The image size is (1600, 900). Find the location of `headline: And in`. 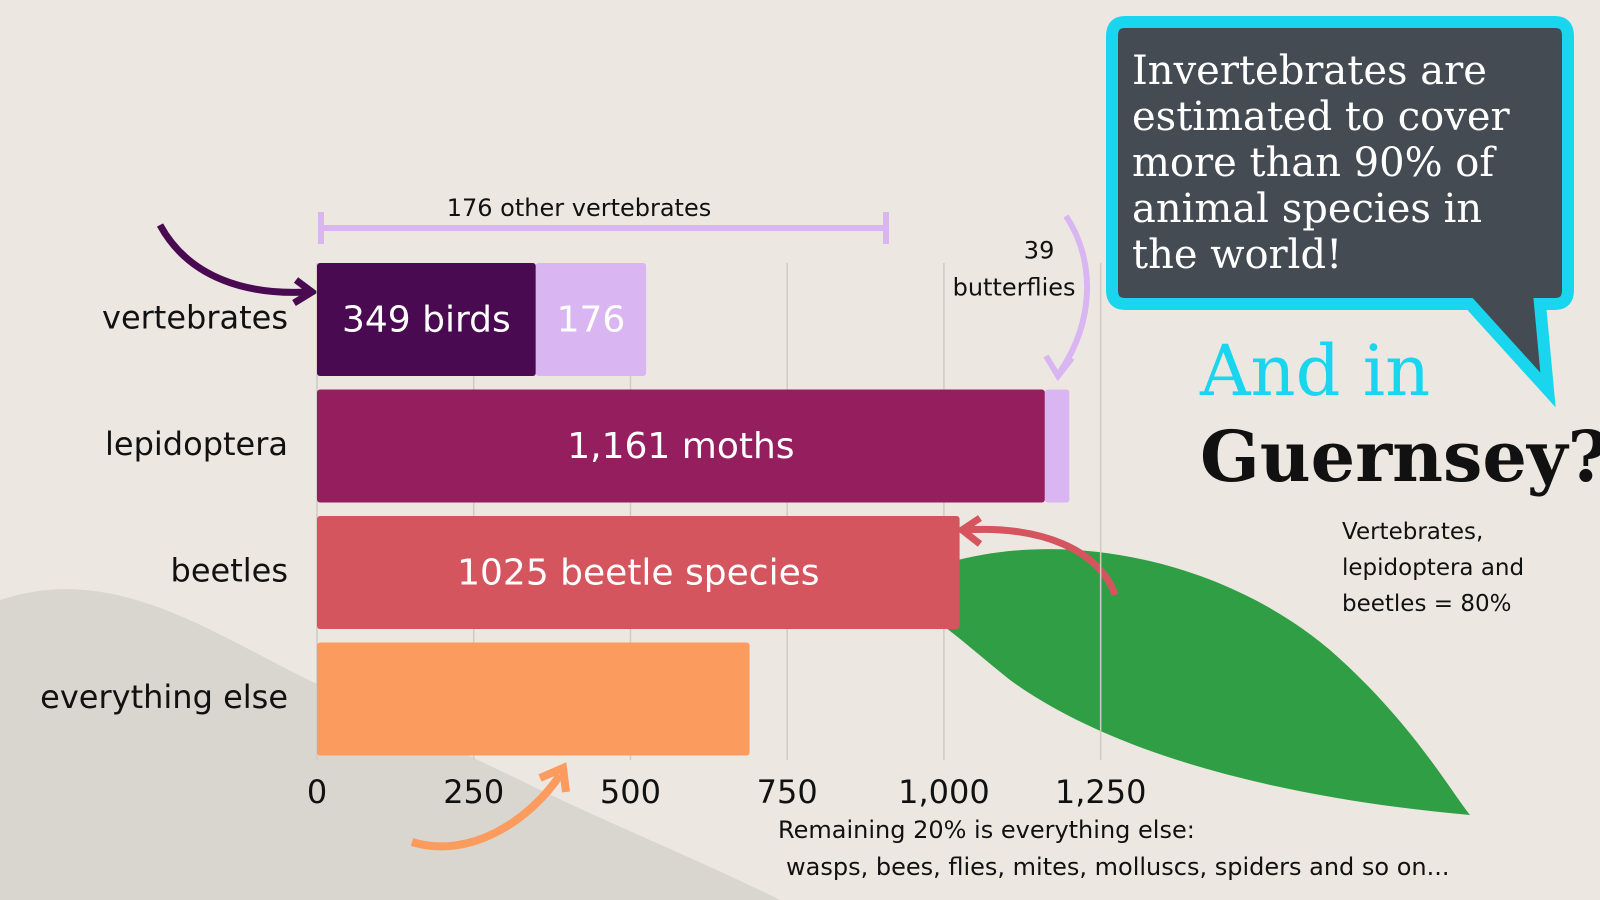

headline: And in is located at coordinates (1315, 371).